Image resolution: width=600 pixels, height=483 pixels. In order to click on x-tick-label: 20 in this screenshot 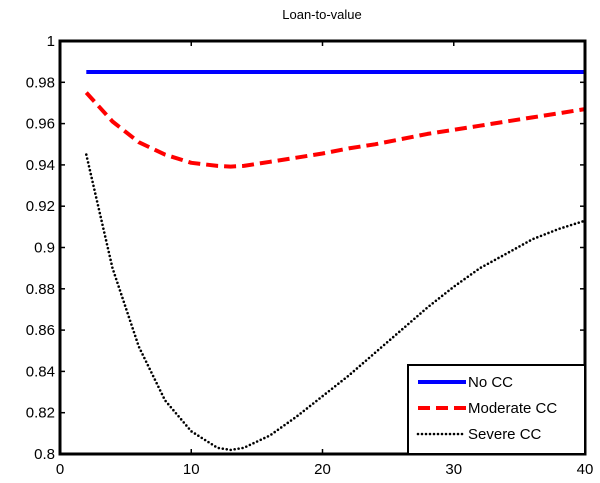, I will do `click(322, 469)`.